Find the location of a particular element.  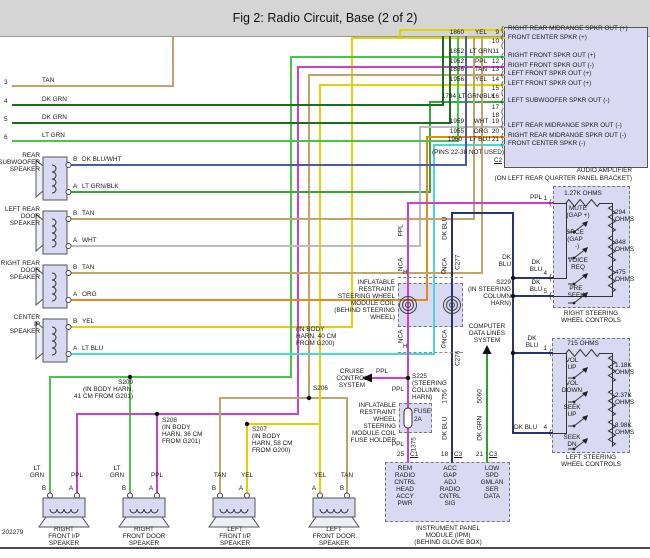

text-label: GAP is located at coordinates (450, 475).